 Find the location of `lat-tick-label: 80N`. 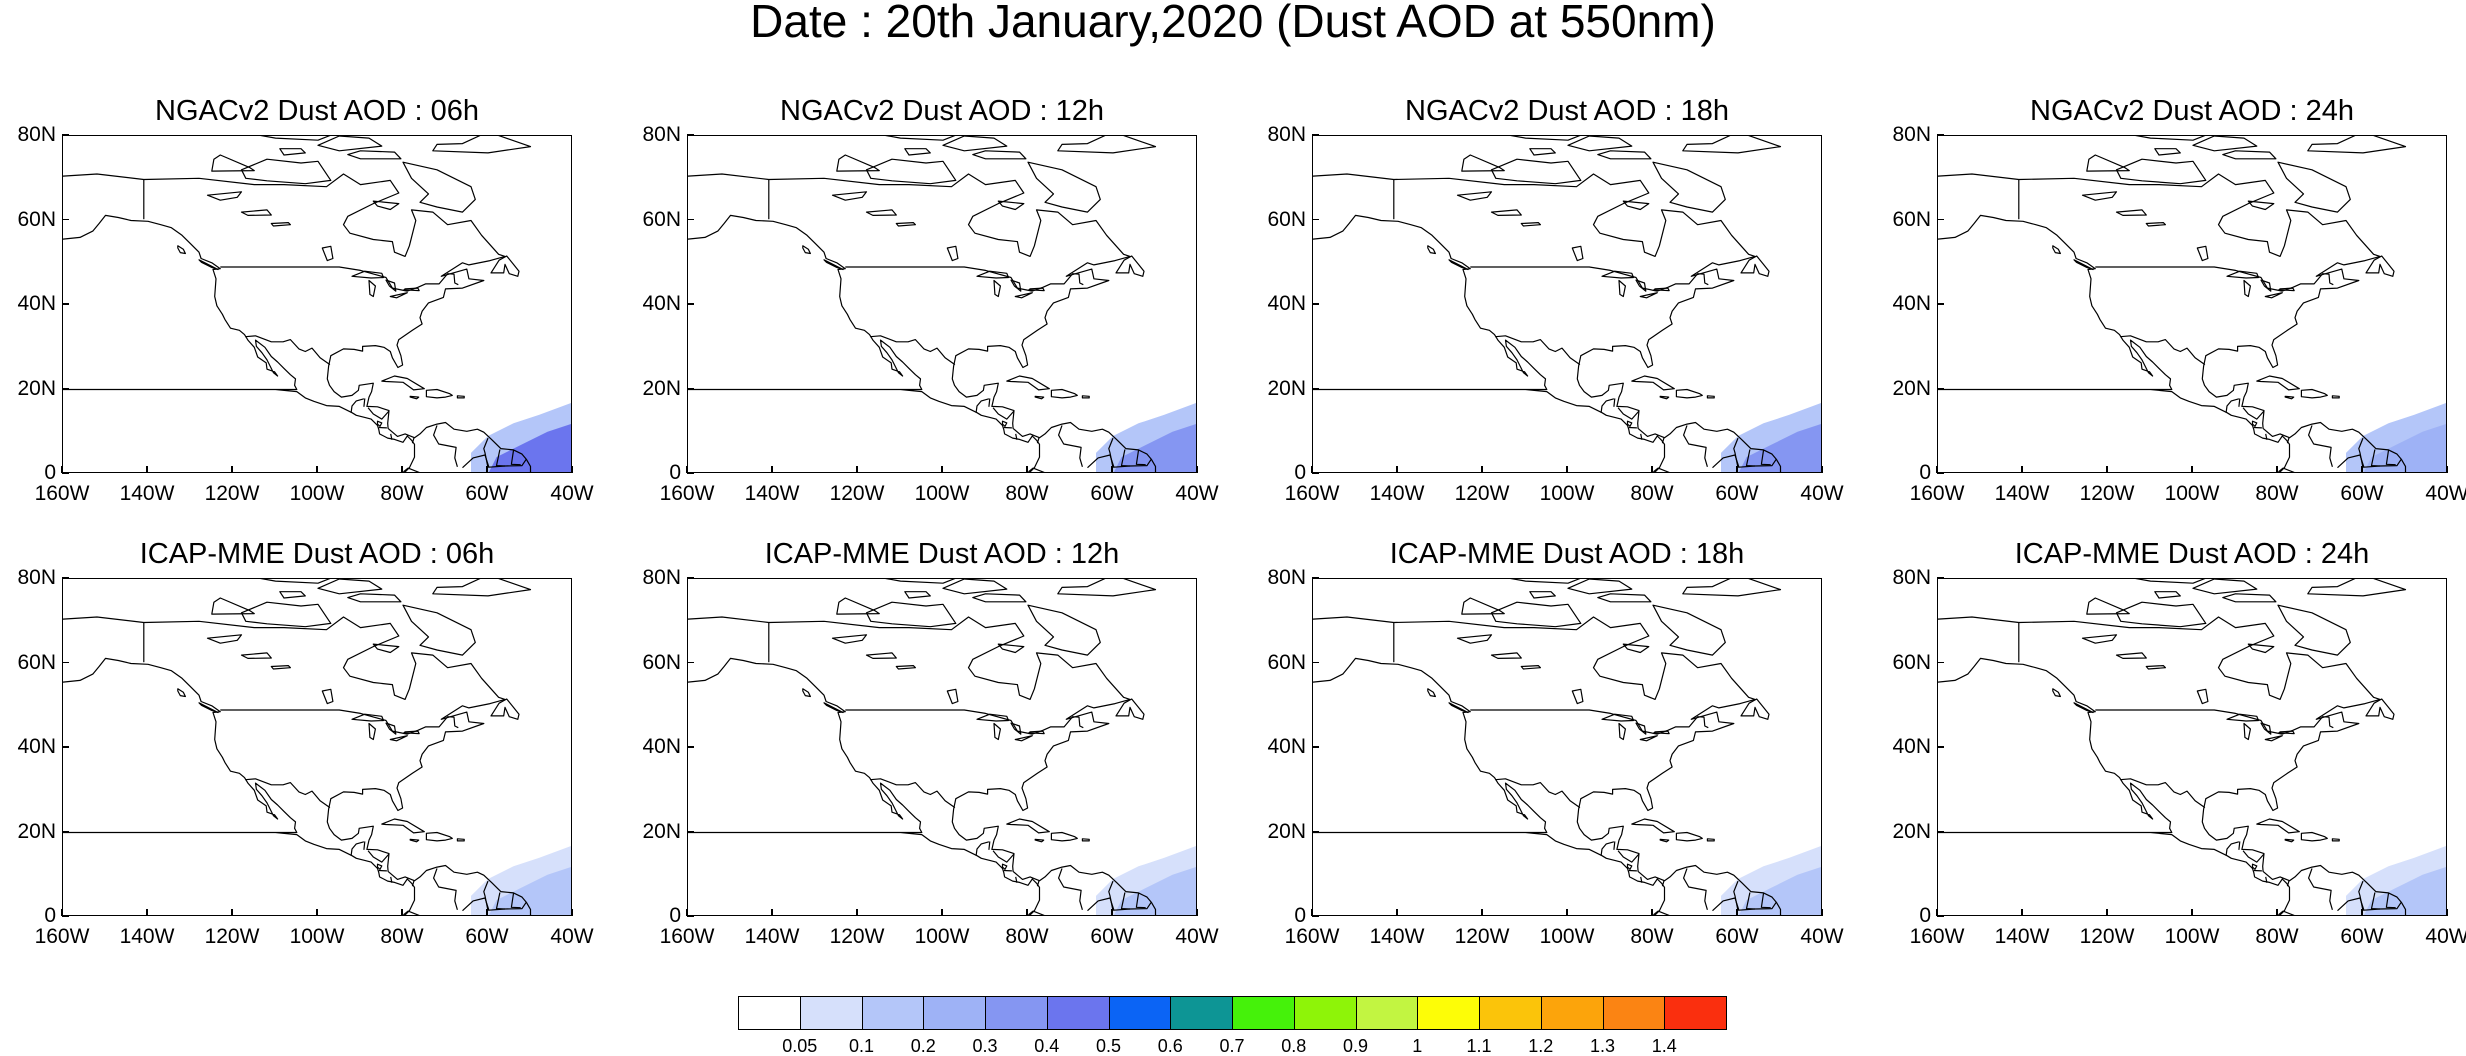

lat-tick-label: 80N is located at coordinates (661, 134).